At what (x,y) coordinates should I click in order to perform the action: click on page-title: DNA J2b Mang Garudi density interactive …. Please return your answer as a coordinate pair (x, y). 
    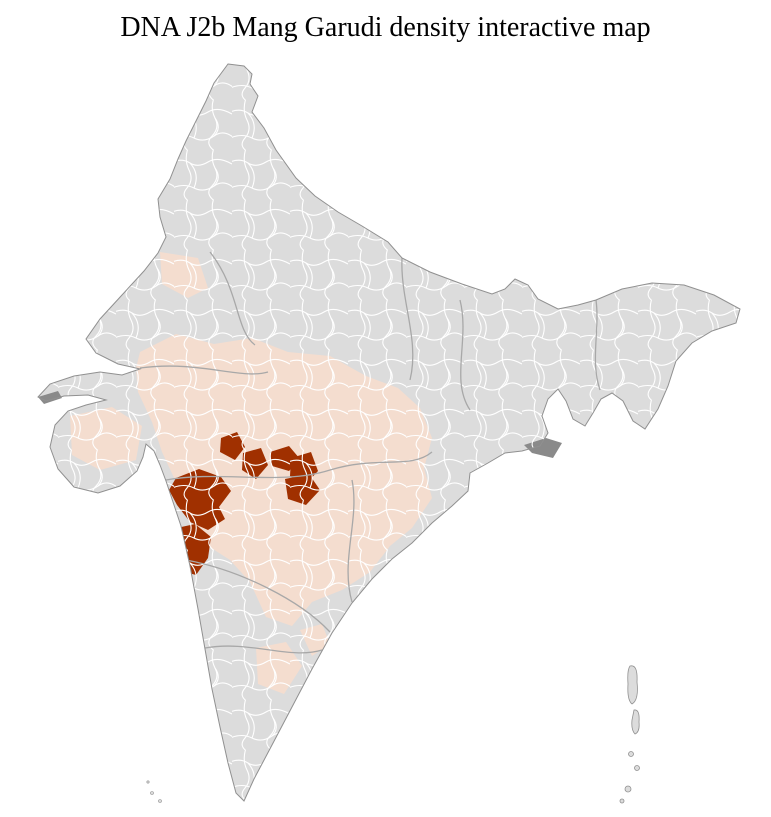
    Looking at the image, I should click on (385, 27).